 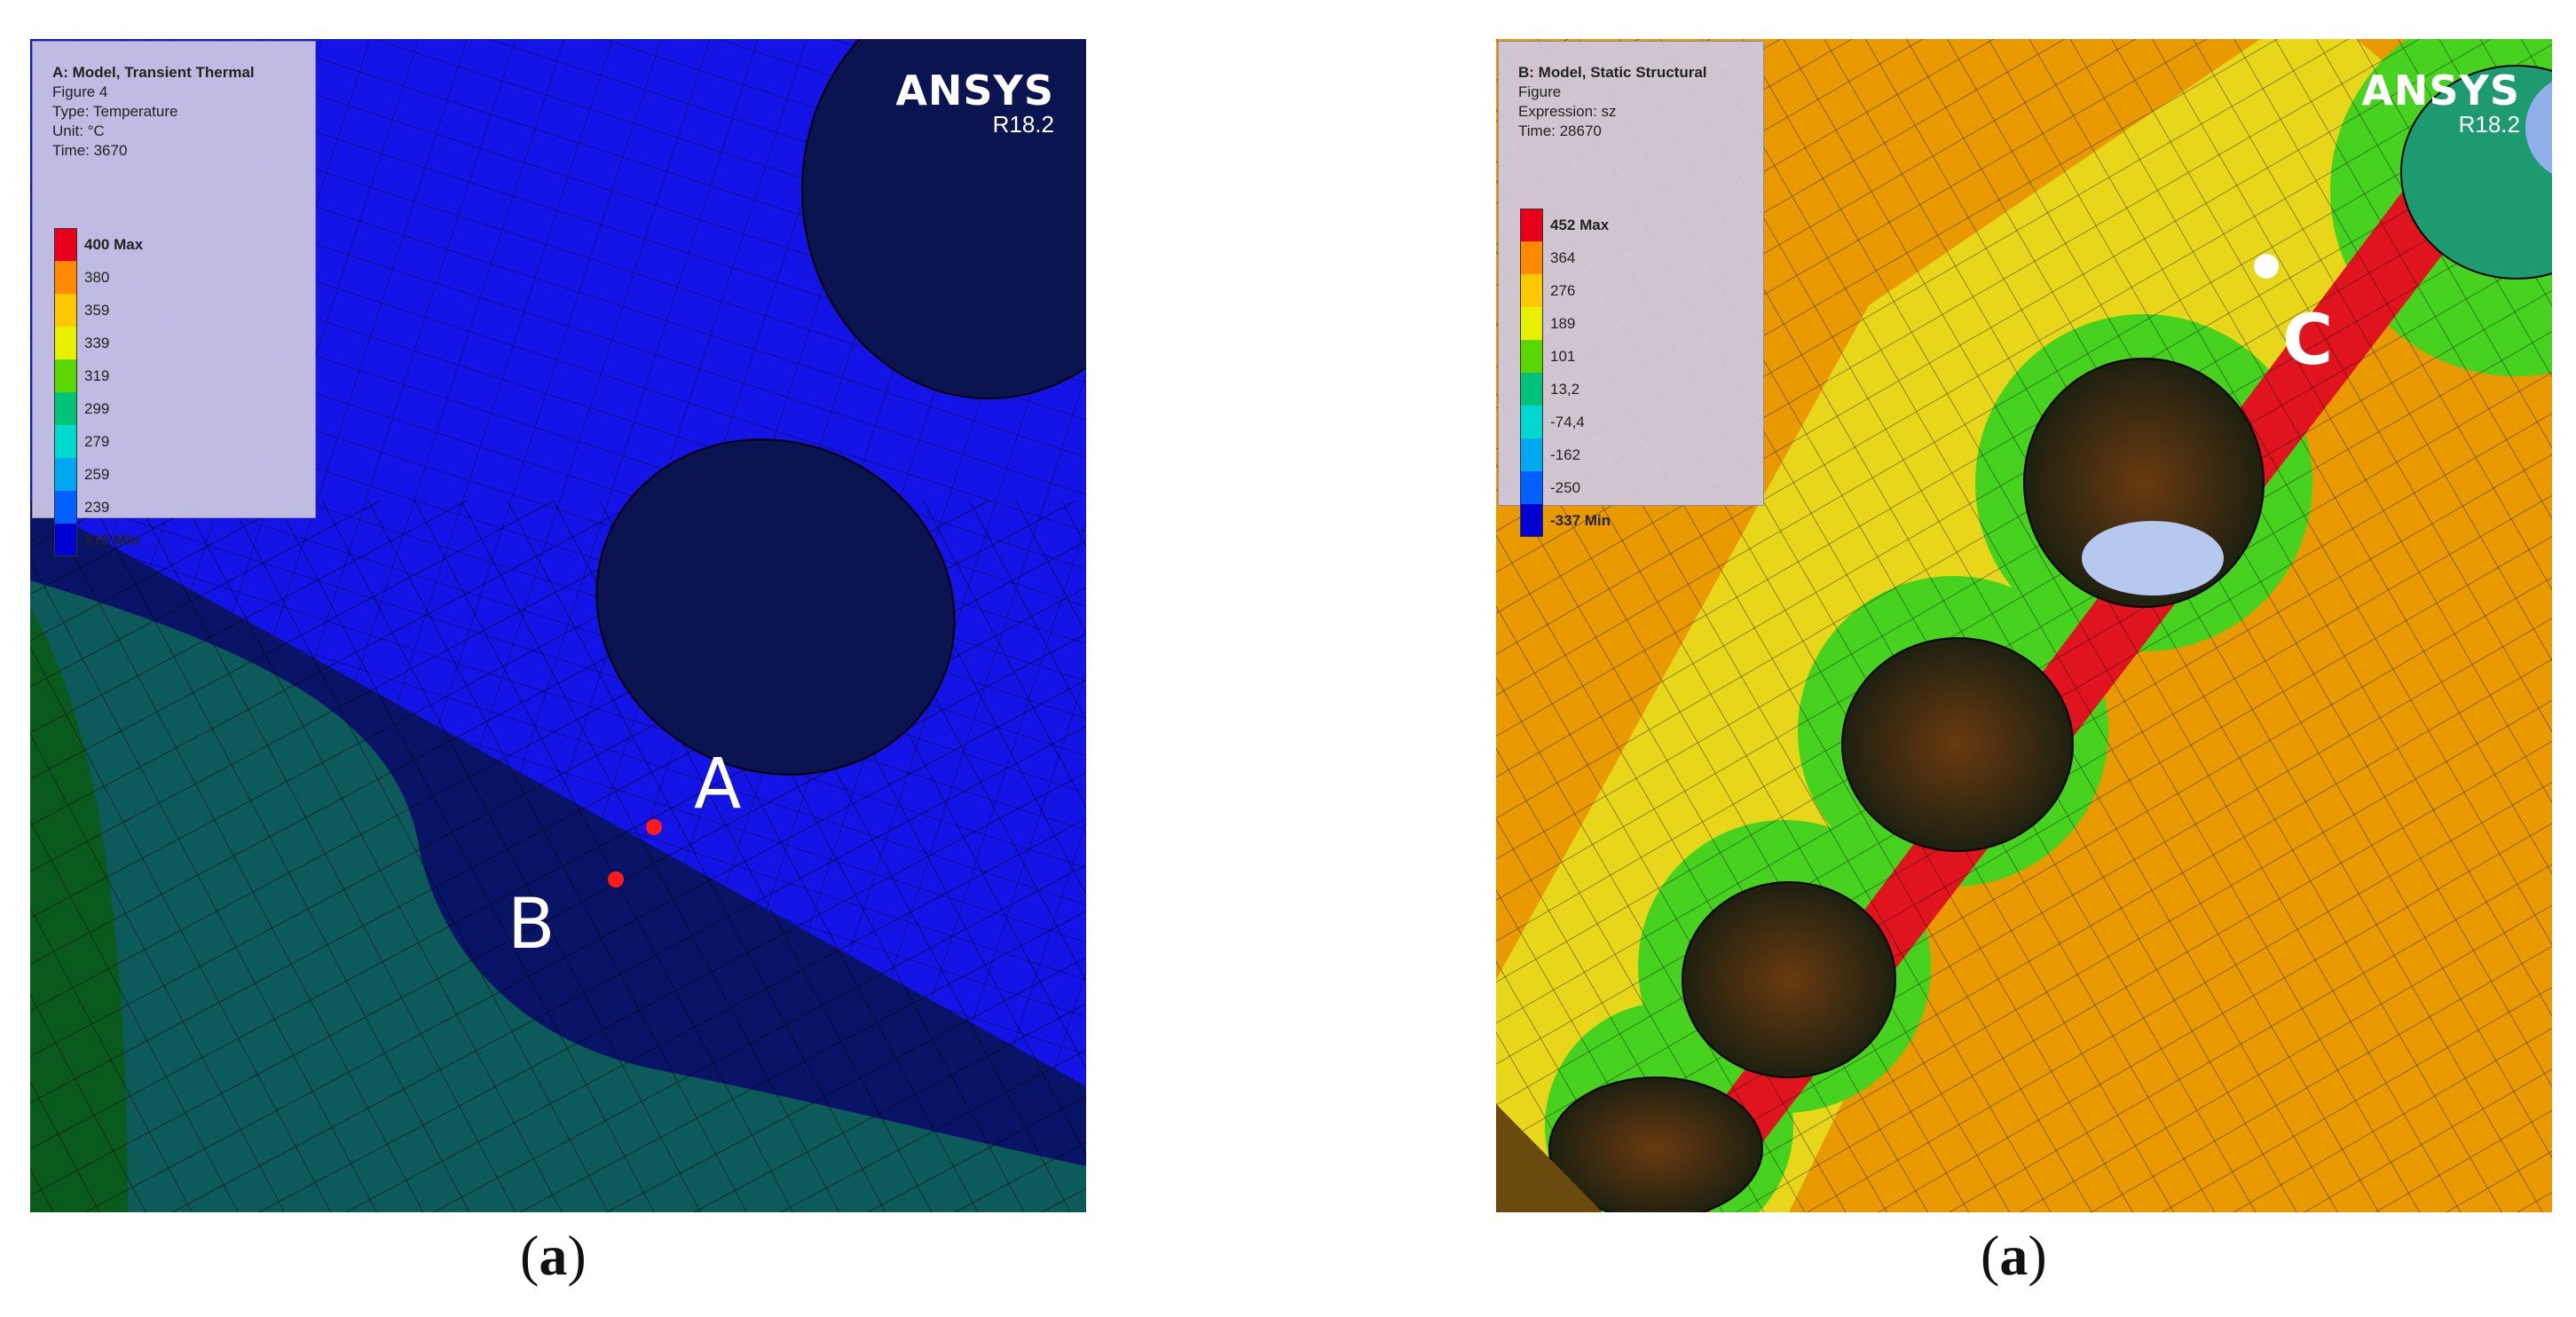 I want to click on legend-title: B: Model, Static Structural, so click(x=1612, y=72).